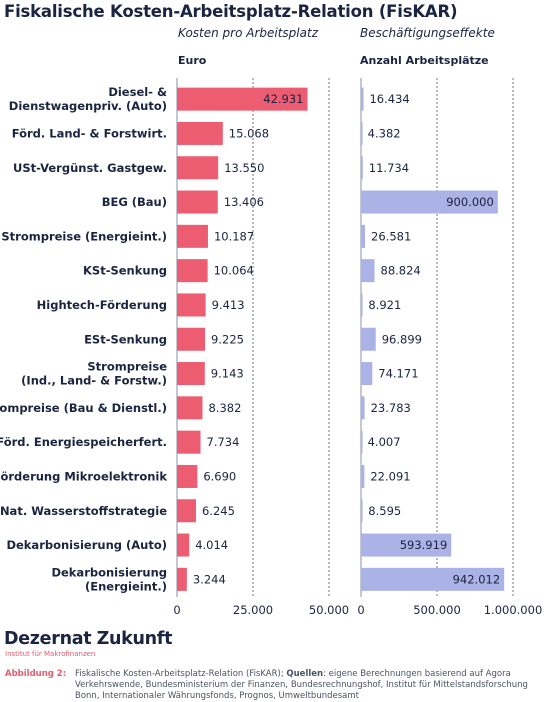 The height and width of the screenshot is (702, 546). I want to click on left-tick-label: 0, so click(176, 610).